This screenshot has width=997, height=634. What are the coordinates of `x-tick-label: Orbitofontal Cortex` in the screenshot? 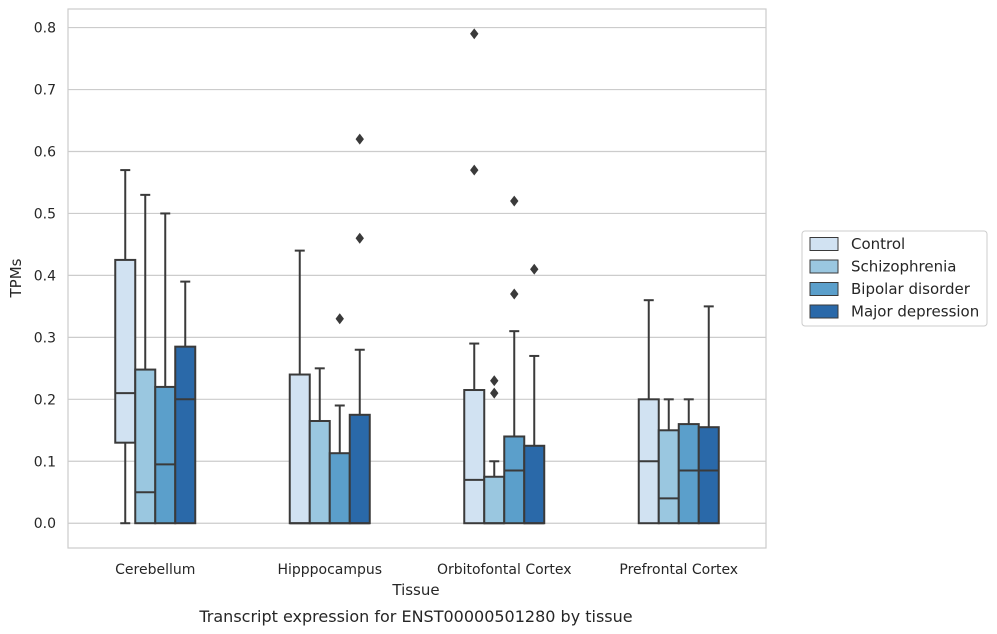 It's located at (504, 570).